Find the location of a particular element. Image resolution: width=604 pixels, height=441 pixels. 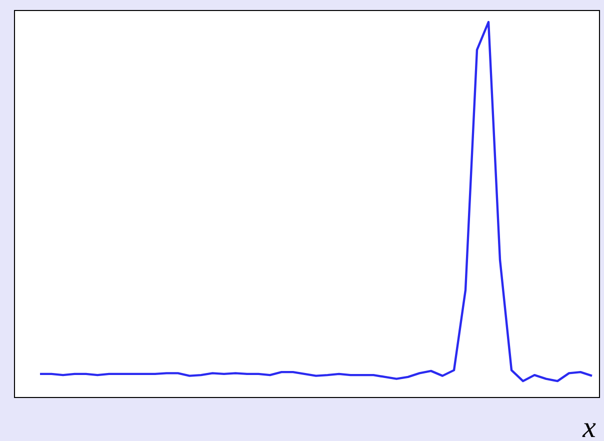

x-axis-title: x is located at coordinates (589, 426).